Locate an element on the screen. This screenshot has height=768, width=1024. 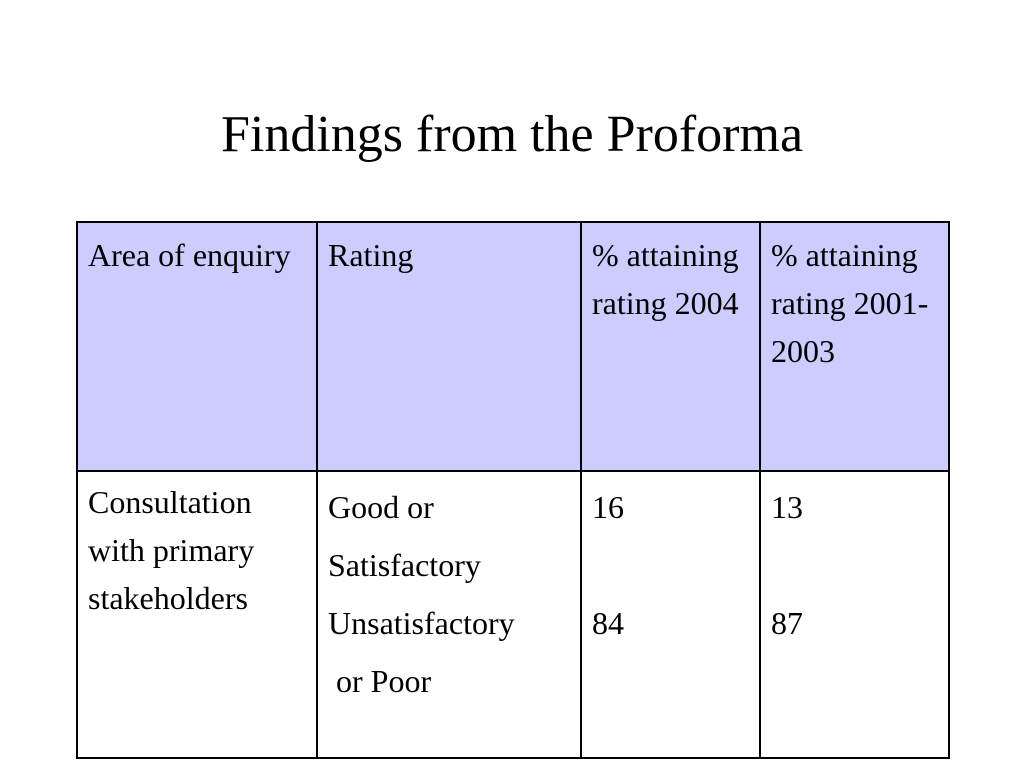
cell-area: Consultation with primary stakeholders is located at coordinates (197, 614).